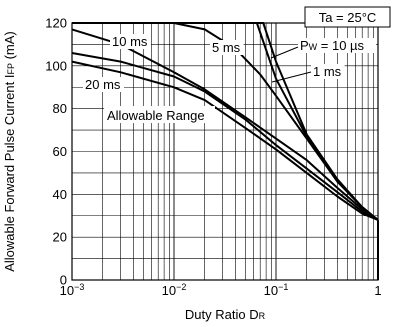 The image size is (400, 327). I want to click on condition-label: Ta = 25°C, so click(348, 17).